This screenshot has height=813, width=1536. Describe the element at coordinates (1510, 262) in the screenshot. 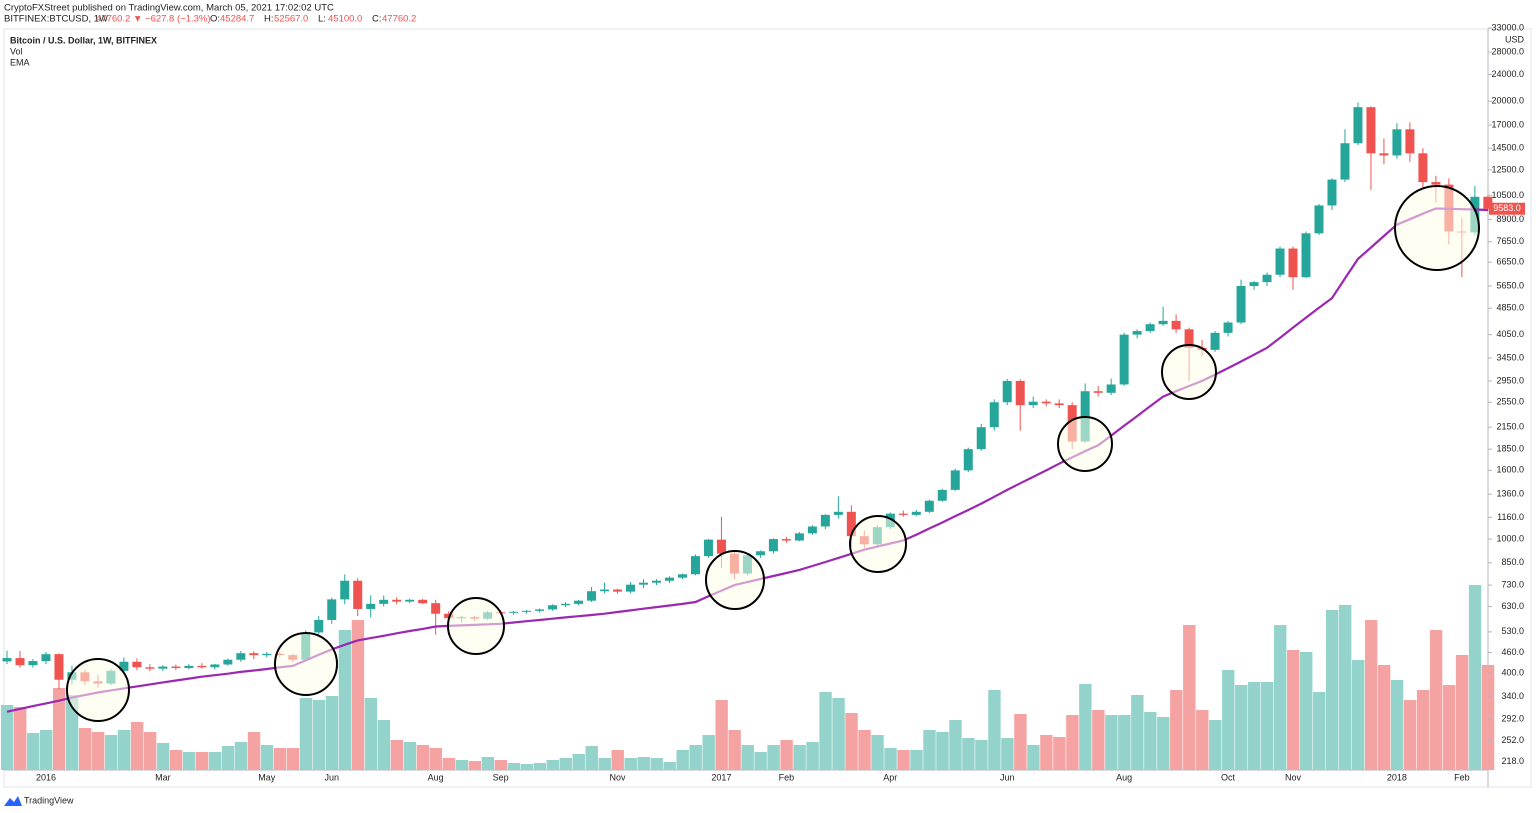

I see `y-tick-label: 6650.0` at that location.